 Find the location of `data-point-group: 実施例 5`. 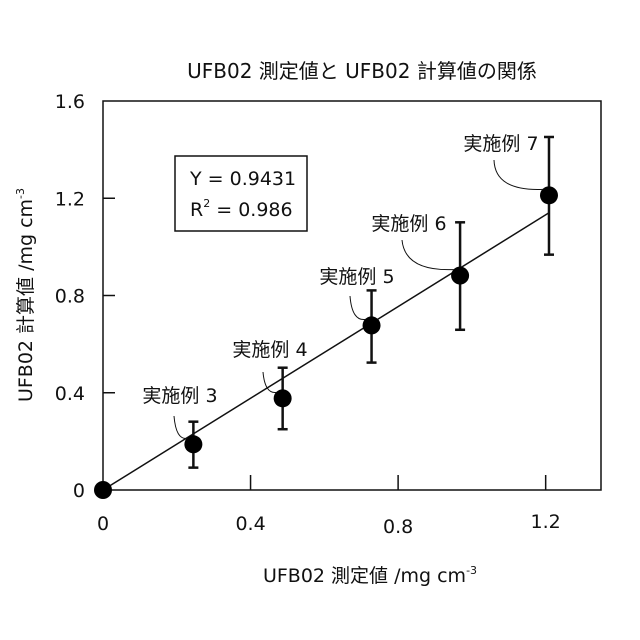

data-point-group: 実施例 5 is located at coordinates (357, 315).